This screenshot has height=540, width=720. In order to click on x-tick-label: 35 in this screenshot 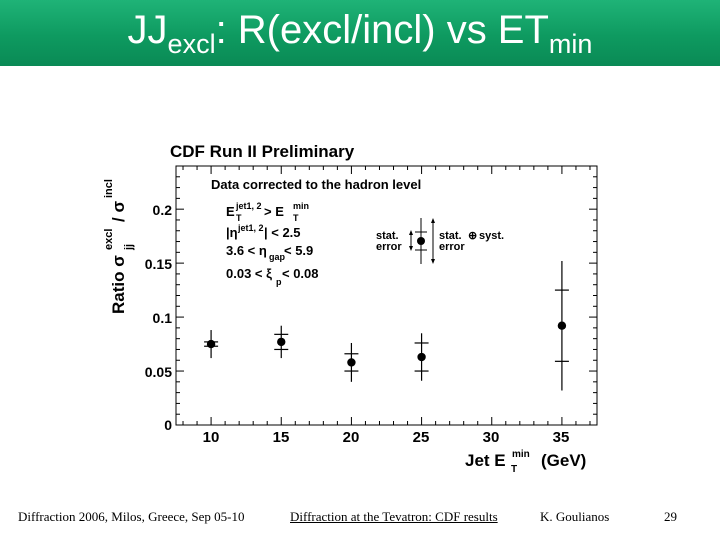, I will do `click(561, 437)`.